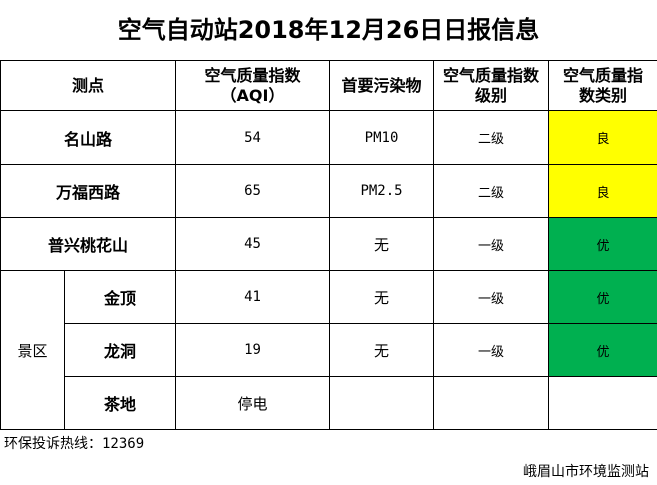  I want to click on complaint-hotline: 环保投诉热线：12369, so click(74, 444).